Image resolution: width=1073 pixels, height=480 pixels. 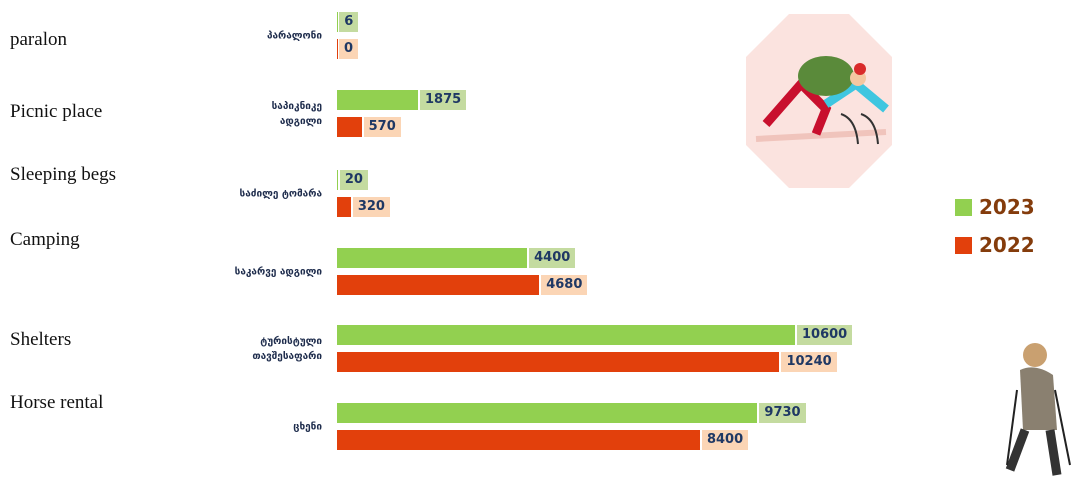 I want to click on legend-label: 2023, so click(x=1007, y=207).